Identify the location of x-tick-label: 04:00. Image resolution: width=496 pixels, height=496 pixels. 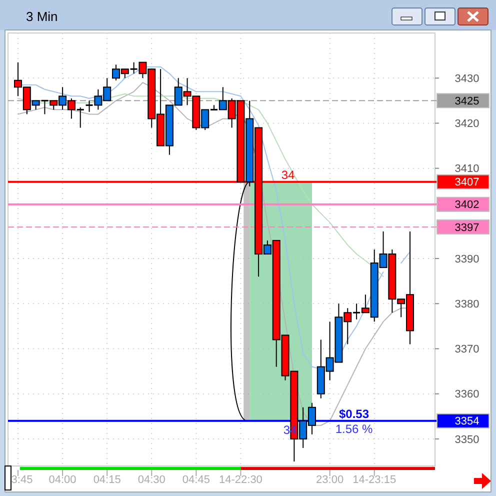
(62, 480).